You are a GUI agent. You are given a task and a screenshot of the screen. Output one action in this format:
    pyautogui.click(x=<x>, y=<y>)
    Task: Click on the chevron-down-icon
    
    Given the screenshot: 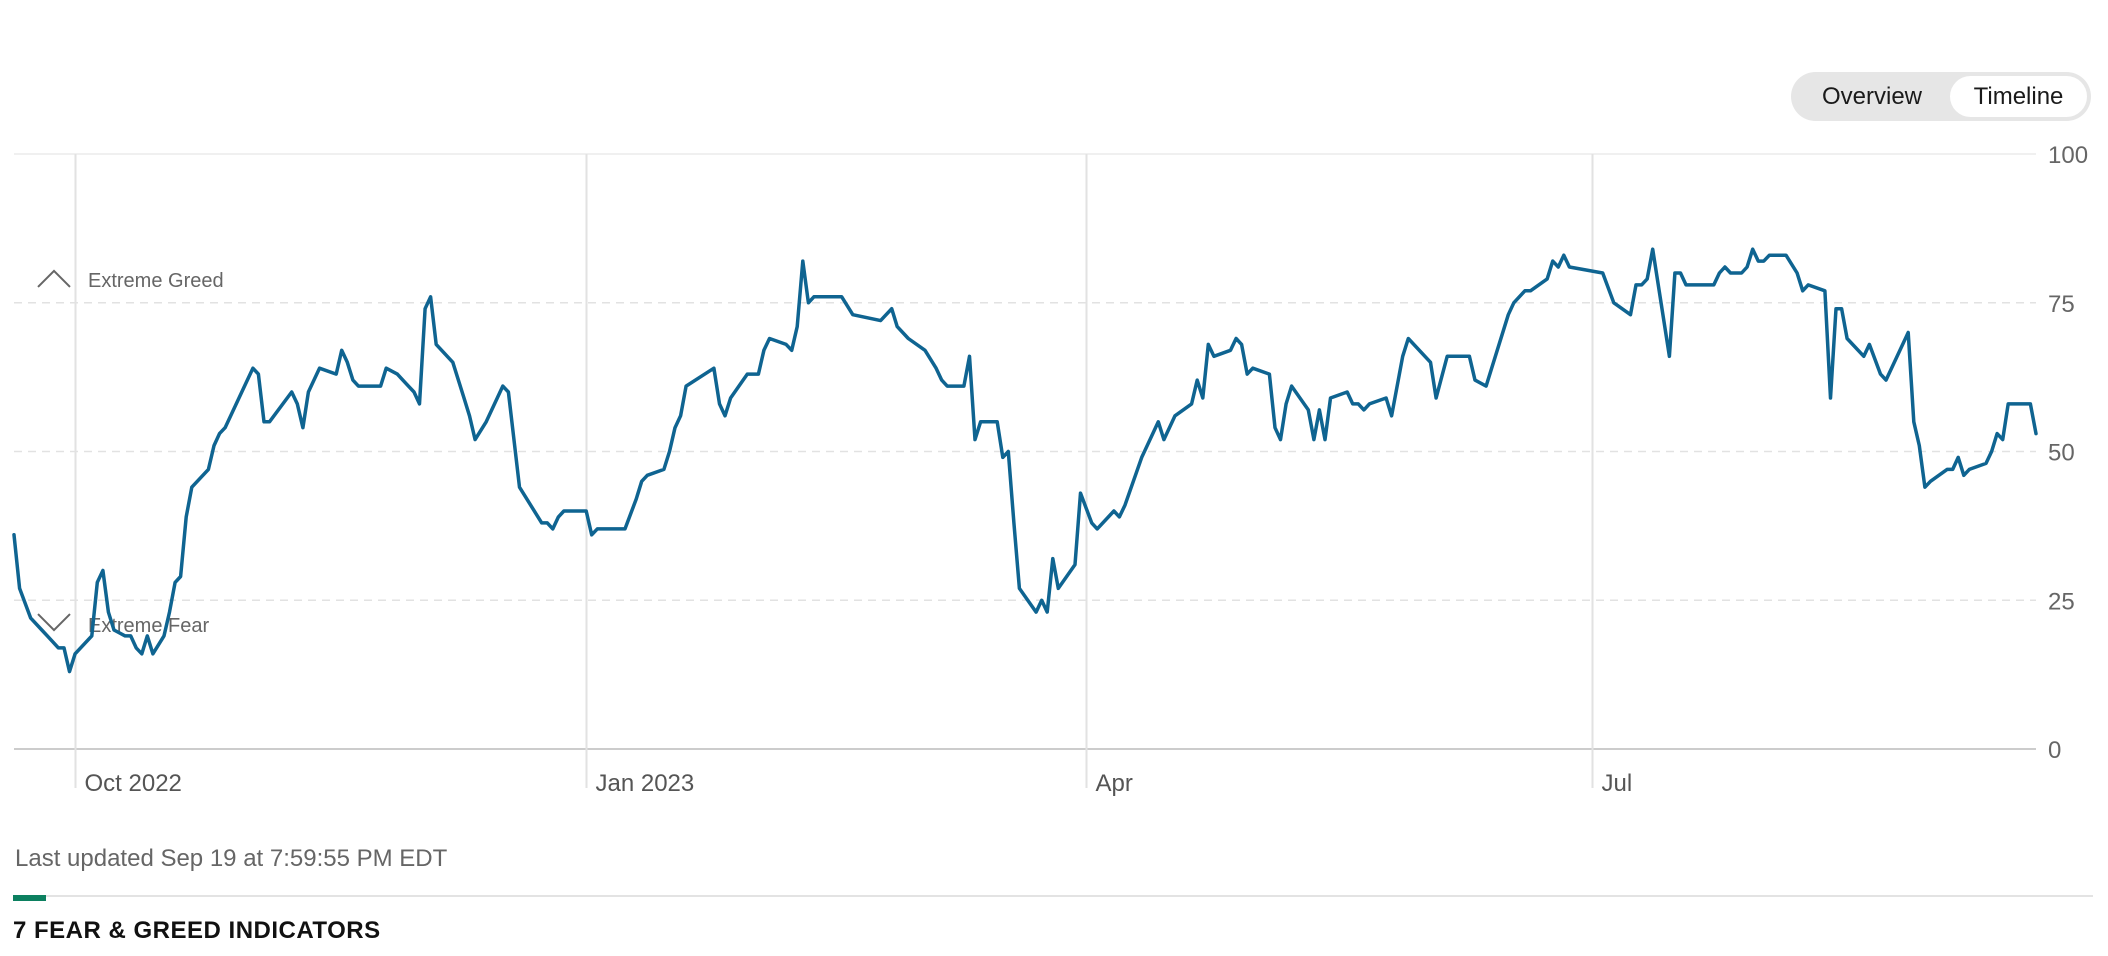 What is the action you would take?
    pyautogui.click(x=54, y=622)
    